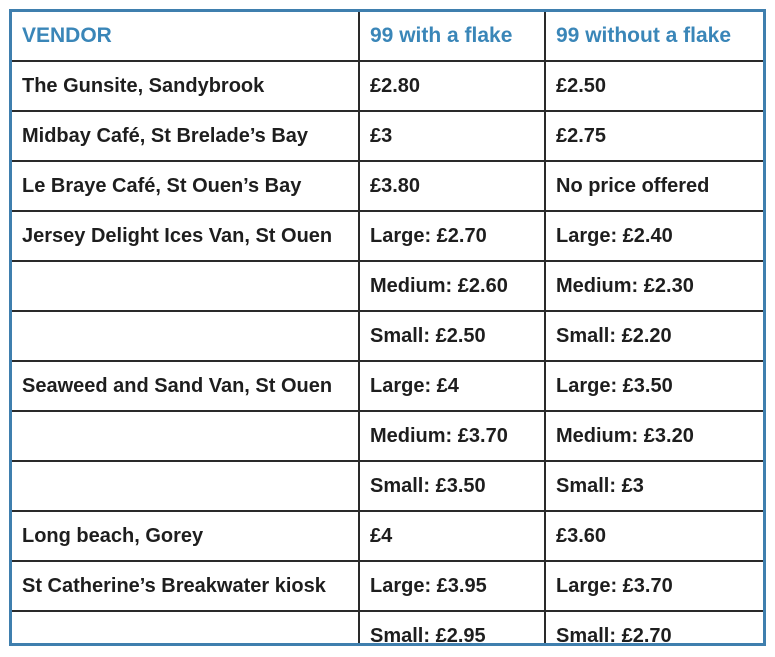 The image size is (775, 657). I want to click on without-flake-cell: No price offered, so click(653, 186).